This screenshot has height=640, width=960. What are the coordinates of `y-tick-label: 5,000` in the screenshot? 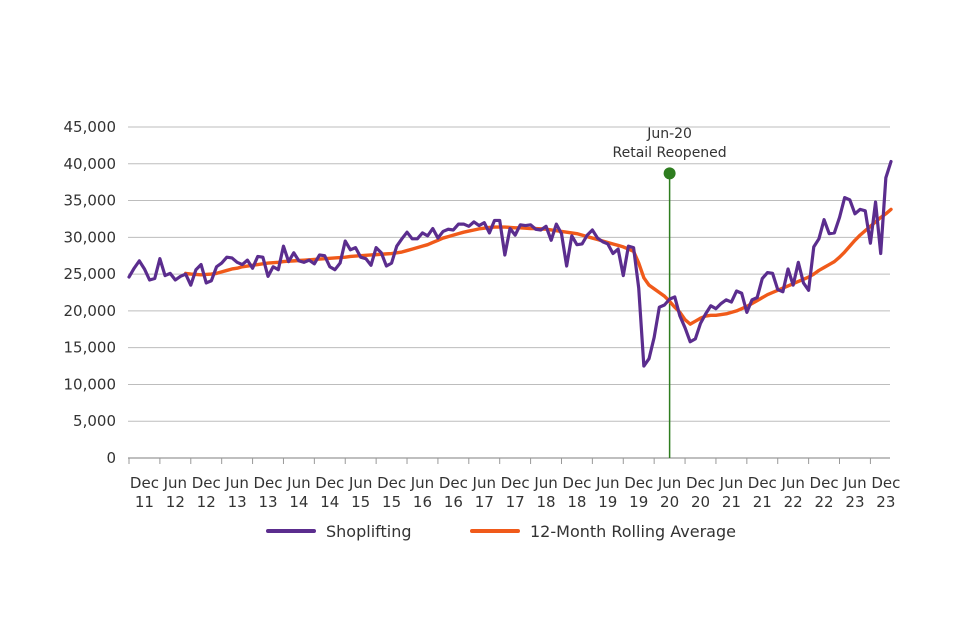 It's located at (94, 421).